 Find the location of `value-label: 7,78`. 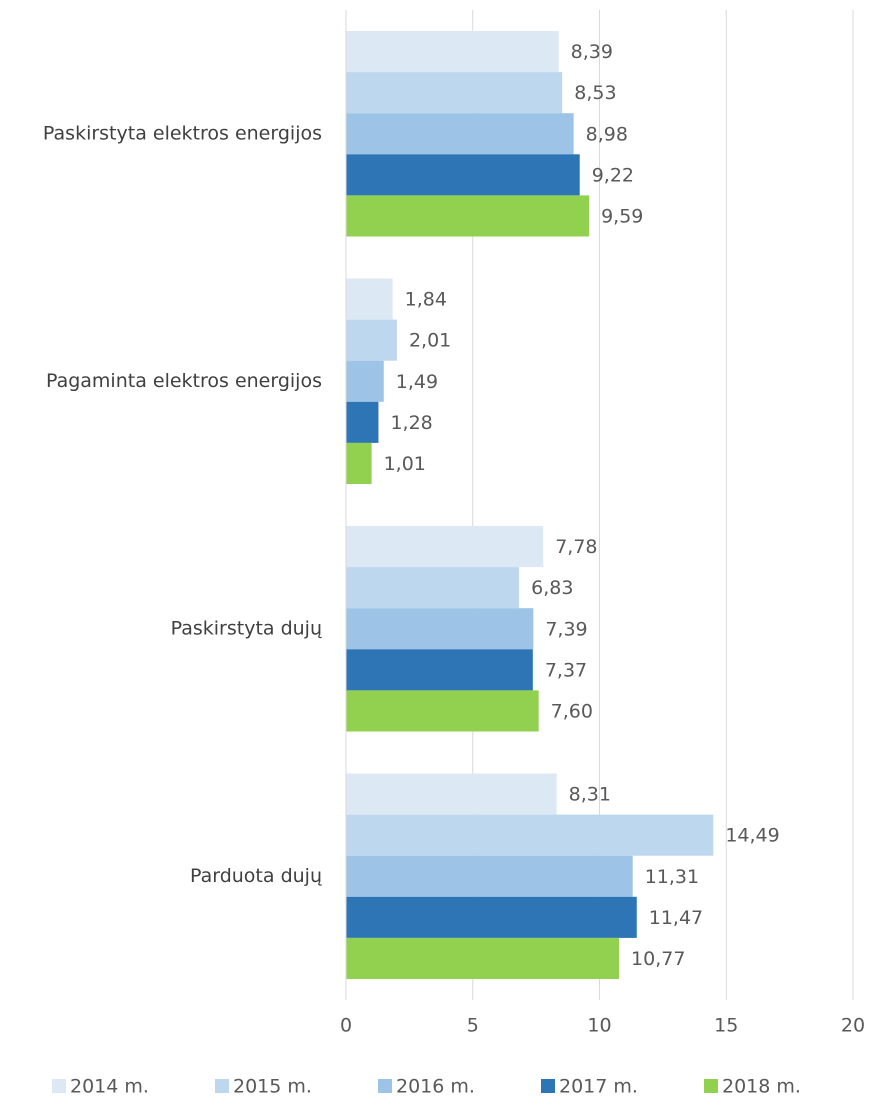

value-label: 7,78 is located at coordinates (576, 547).